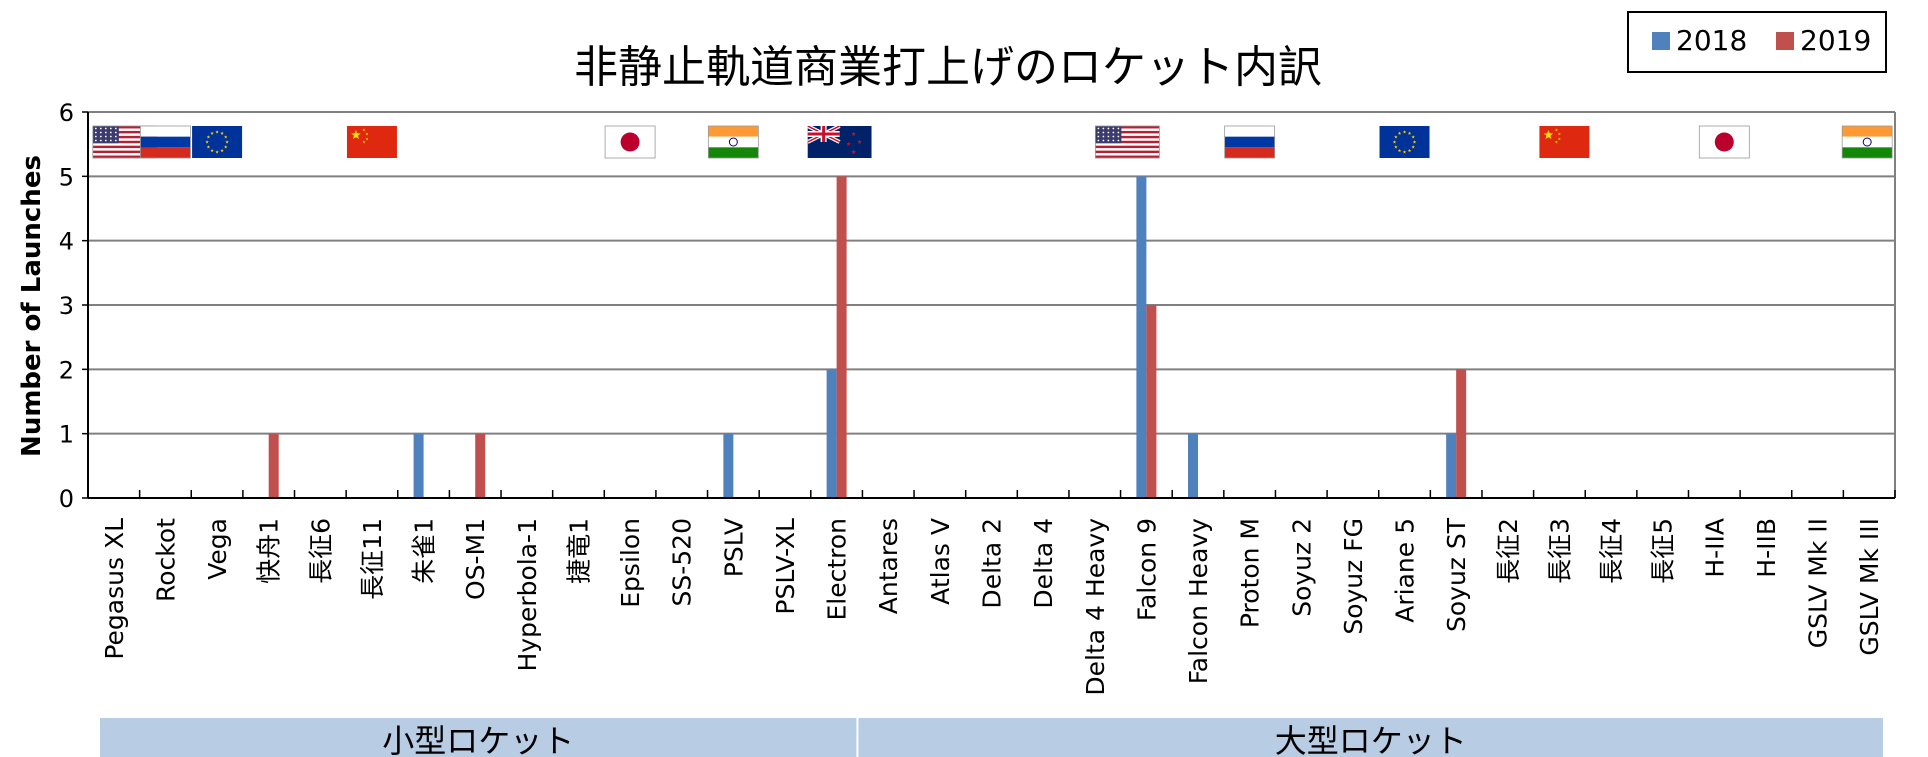  What do you see at coordinates (1456, 574) in the screenshot?
I see `x-tick-label: Soyuz ST` at bounding box center [1456, 574].